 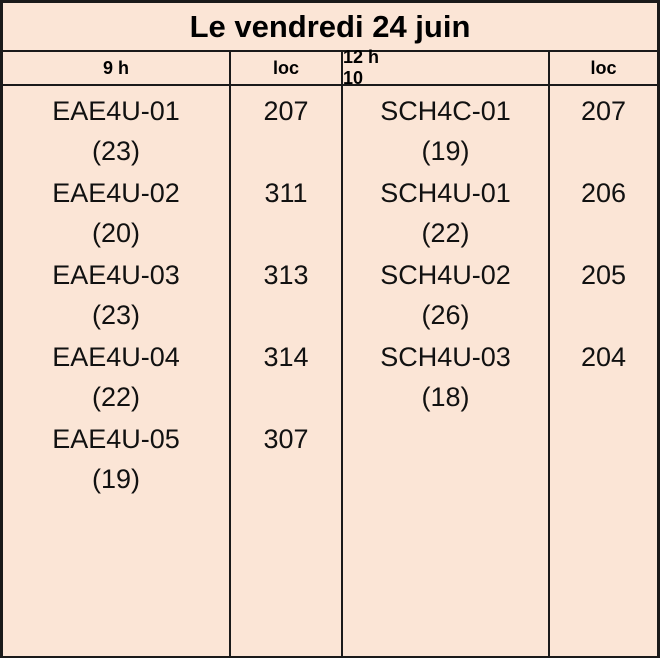 I want to click on course-entry: SCH4U-03 (18), so click(x=445, y=378).